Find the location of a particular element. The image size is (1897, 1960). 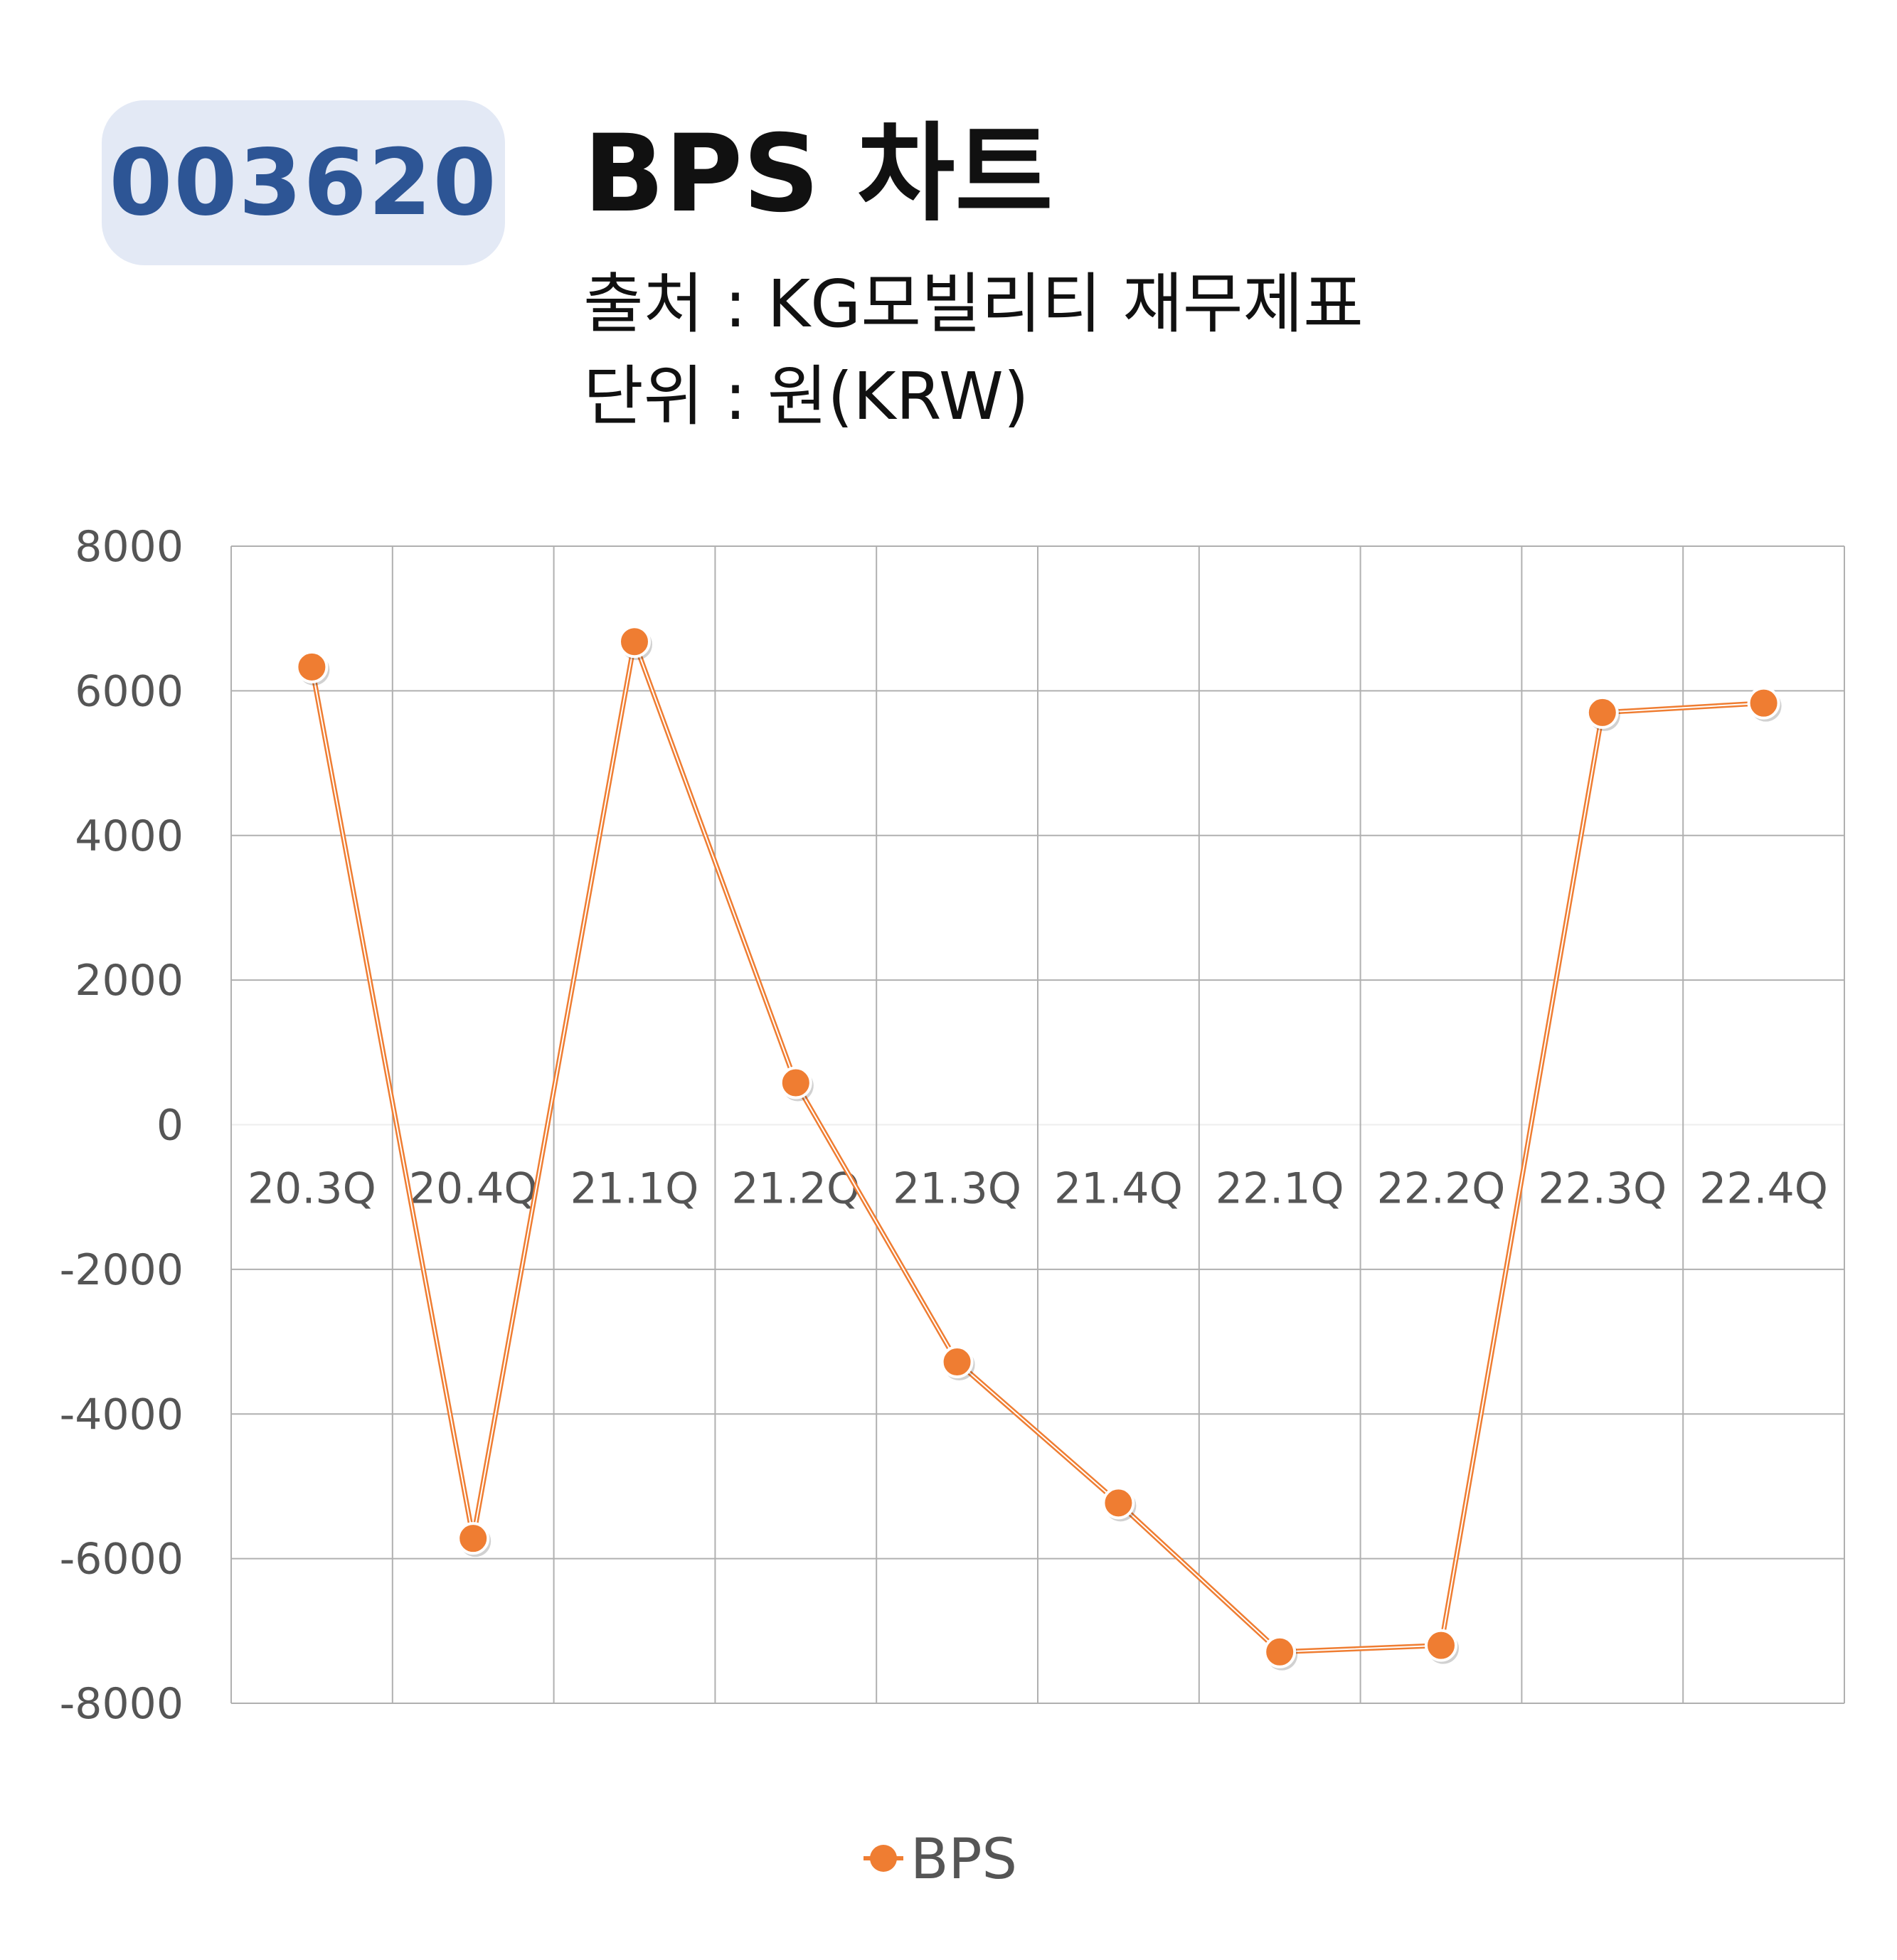

y-tick-label: 0 is located at coordinates (170, 1126).